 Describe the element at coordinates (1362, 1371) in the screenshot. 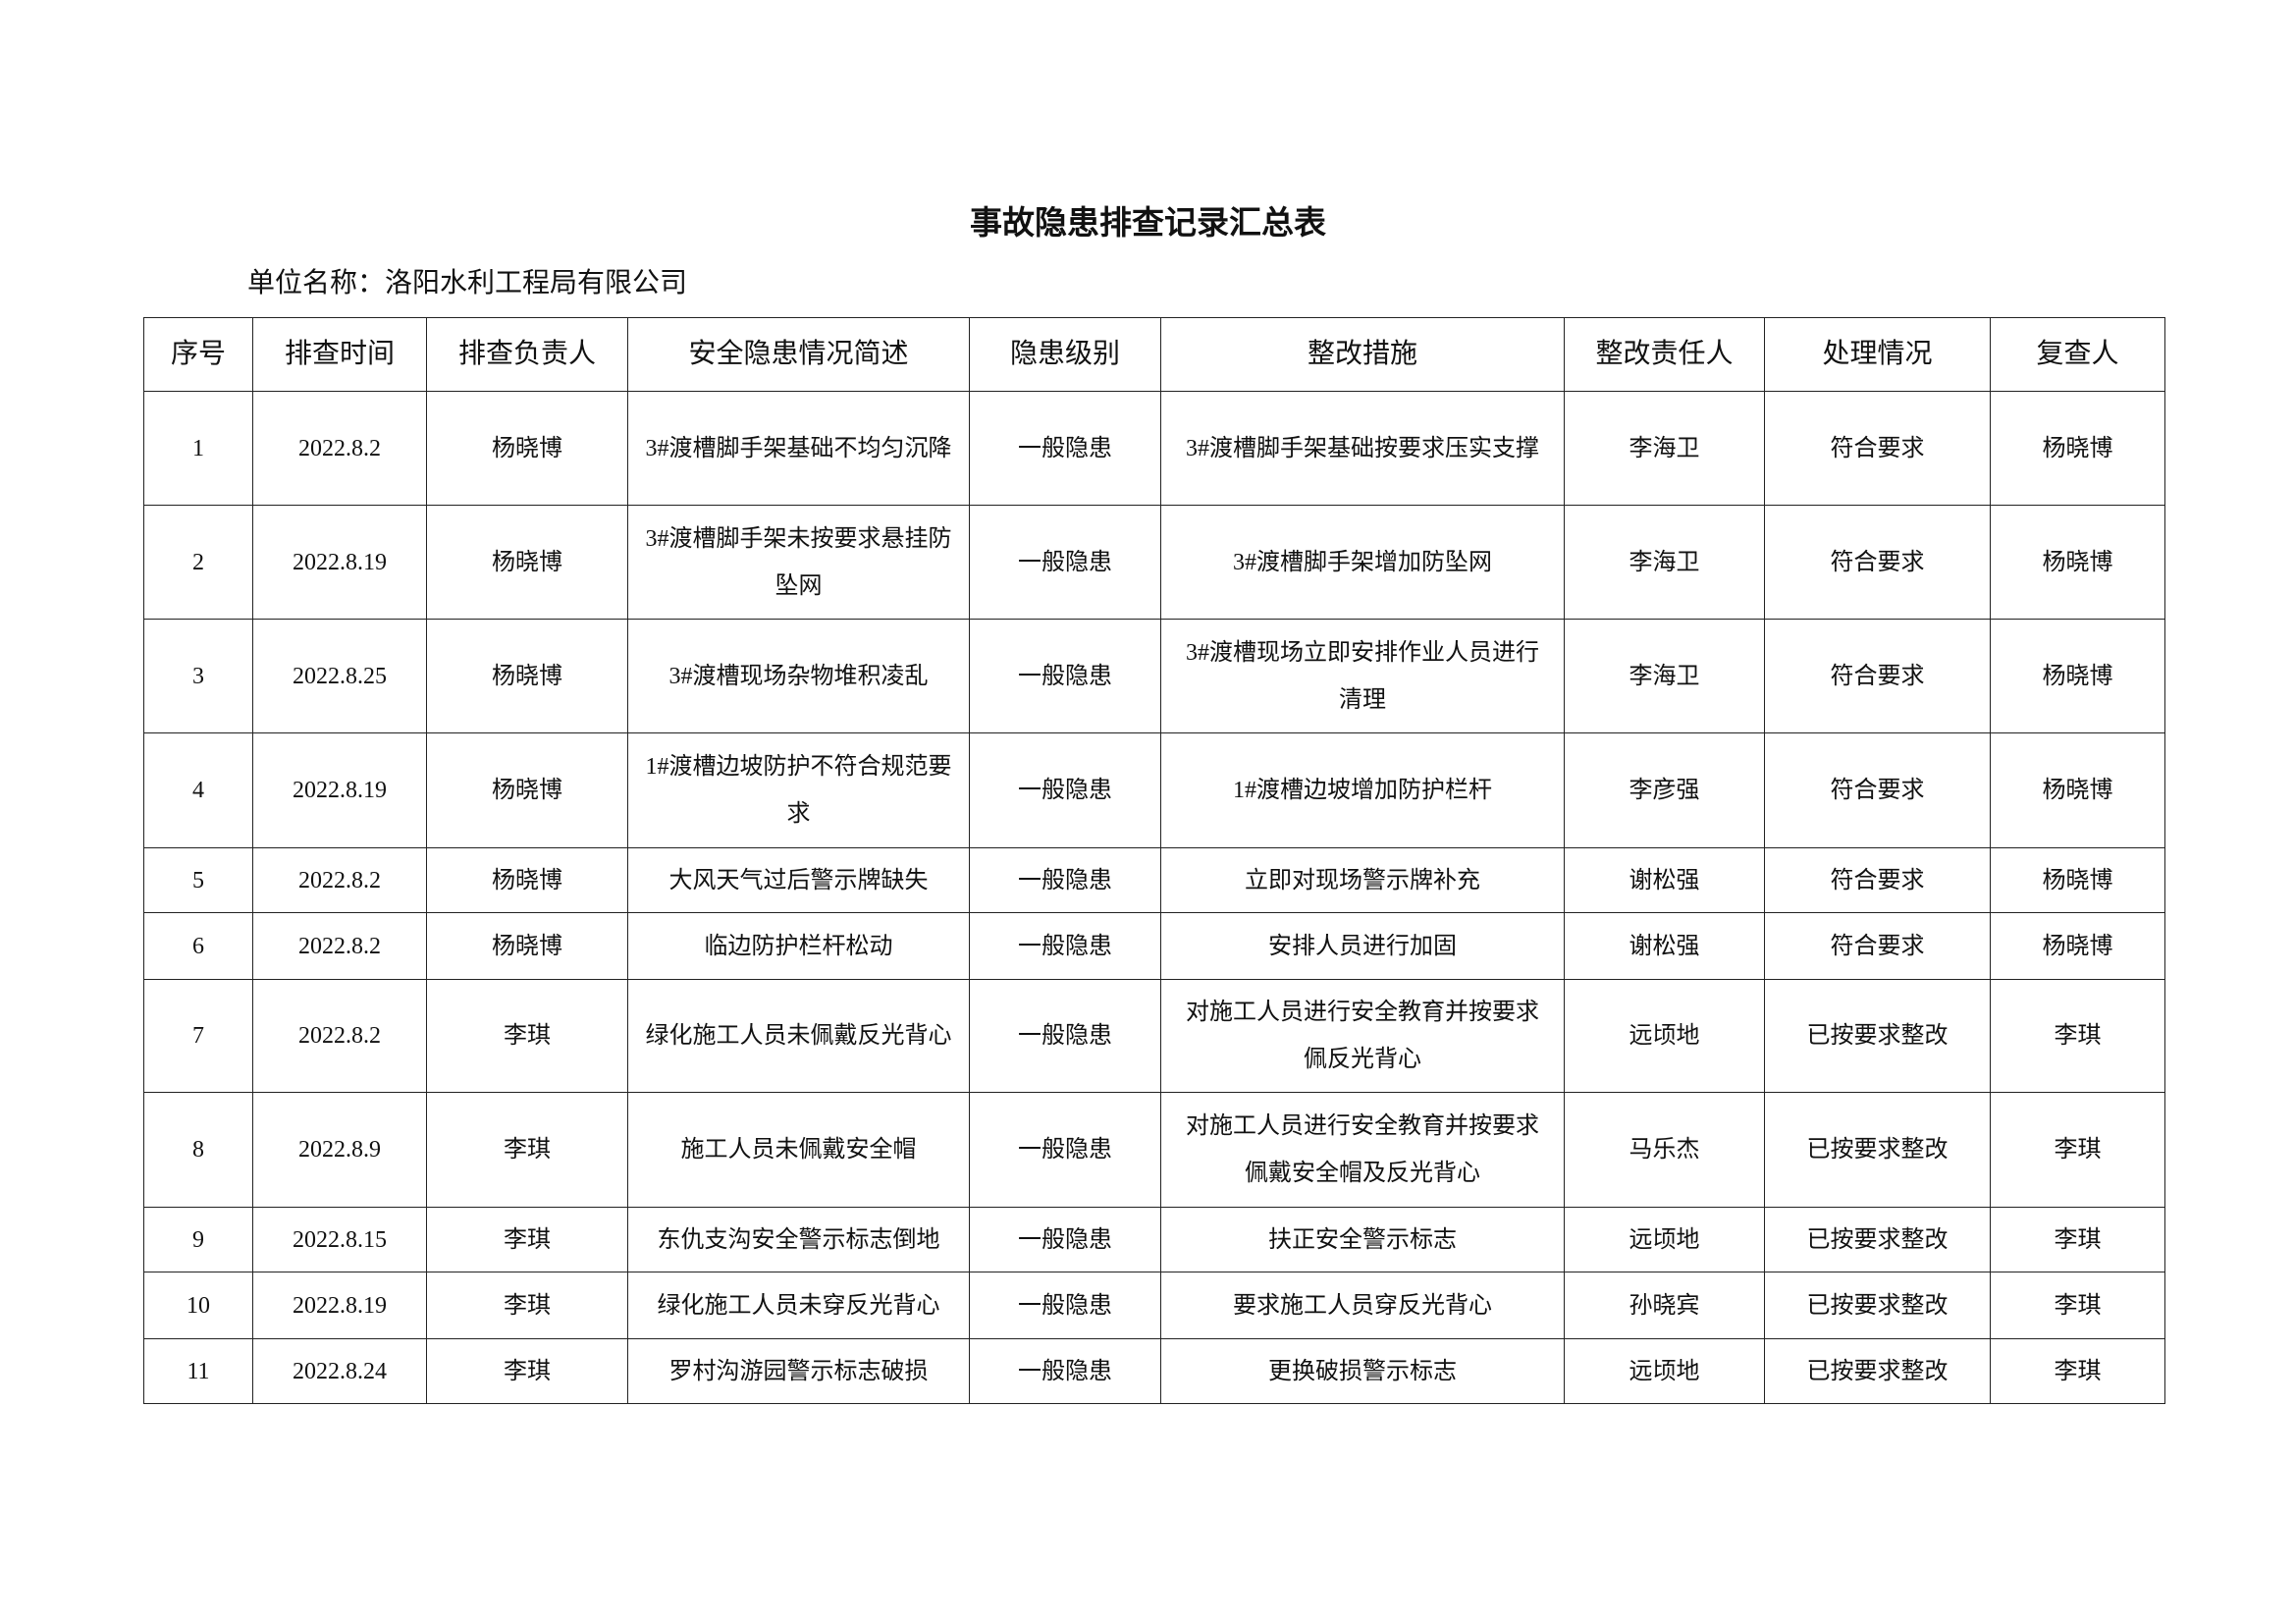

I see `table-cell: 更换破损警示标志` at that location.